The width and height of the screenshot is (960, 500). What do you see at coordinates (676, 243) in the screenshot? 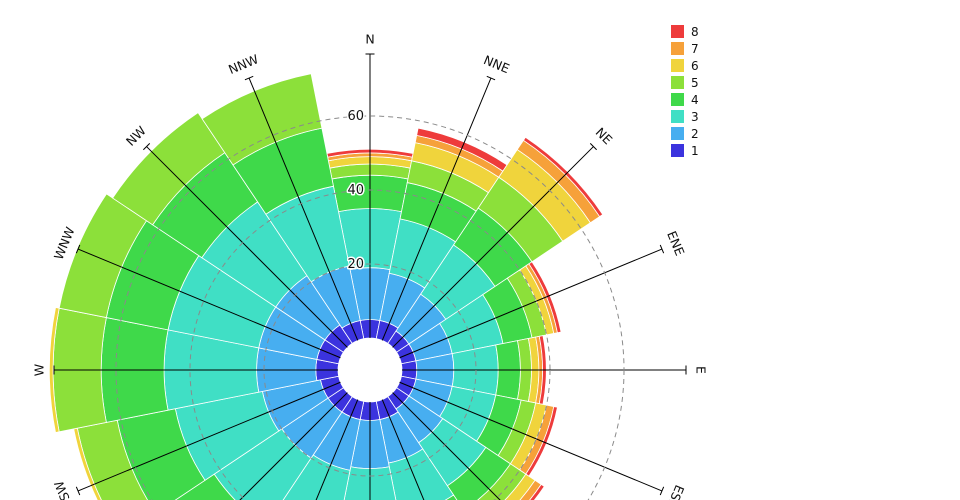
I see `direction-label-ENE: ENE` at bounding box center [676, 243].